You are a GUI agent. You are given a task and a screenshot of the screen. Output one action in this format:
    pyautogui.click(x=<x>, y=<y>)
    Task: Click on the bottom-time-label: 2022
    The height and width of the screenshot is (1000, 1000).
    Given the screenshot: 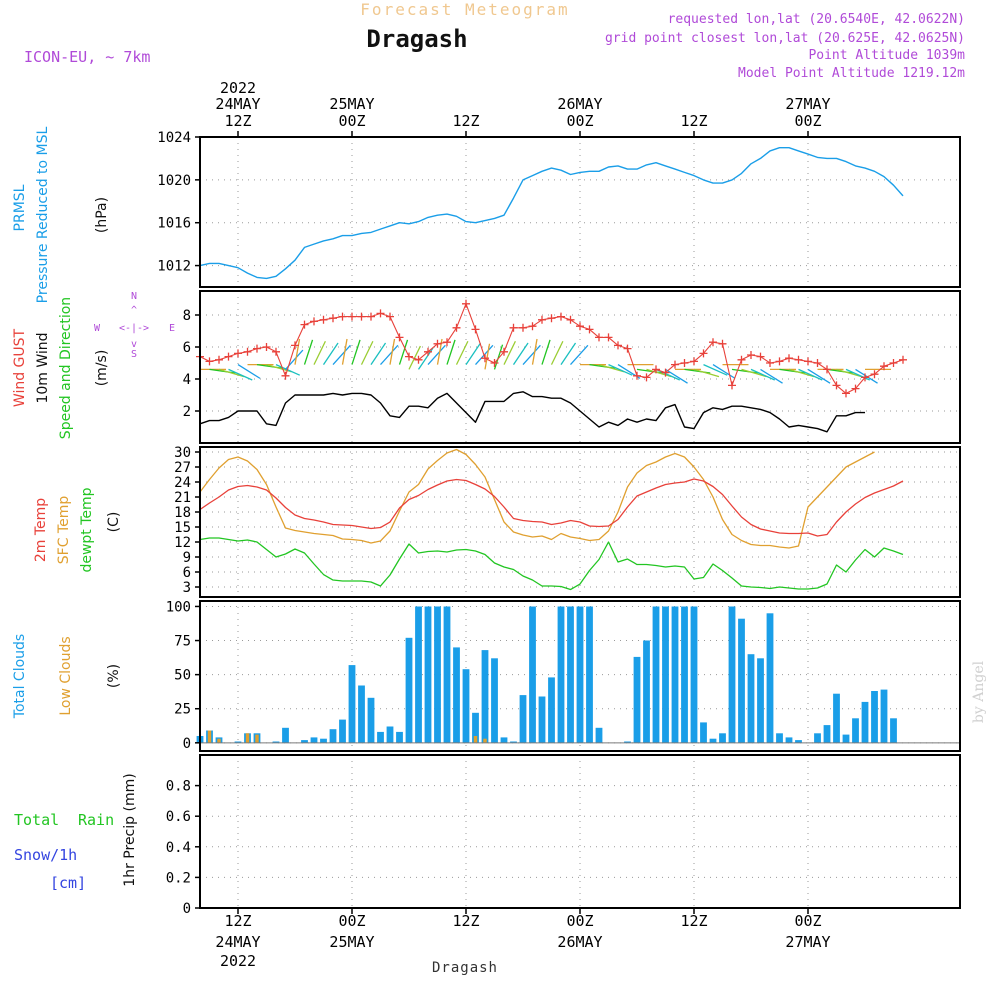 What is the action you would take?
    pyautogui.click(x=238, y=961)
    